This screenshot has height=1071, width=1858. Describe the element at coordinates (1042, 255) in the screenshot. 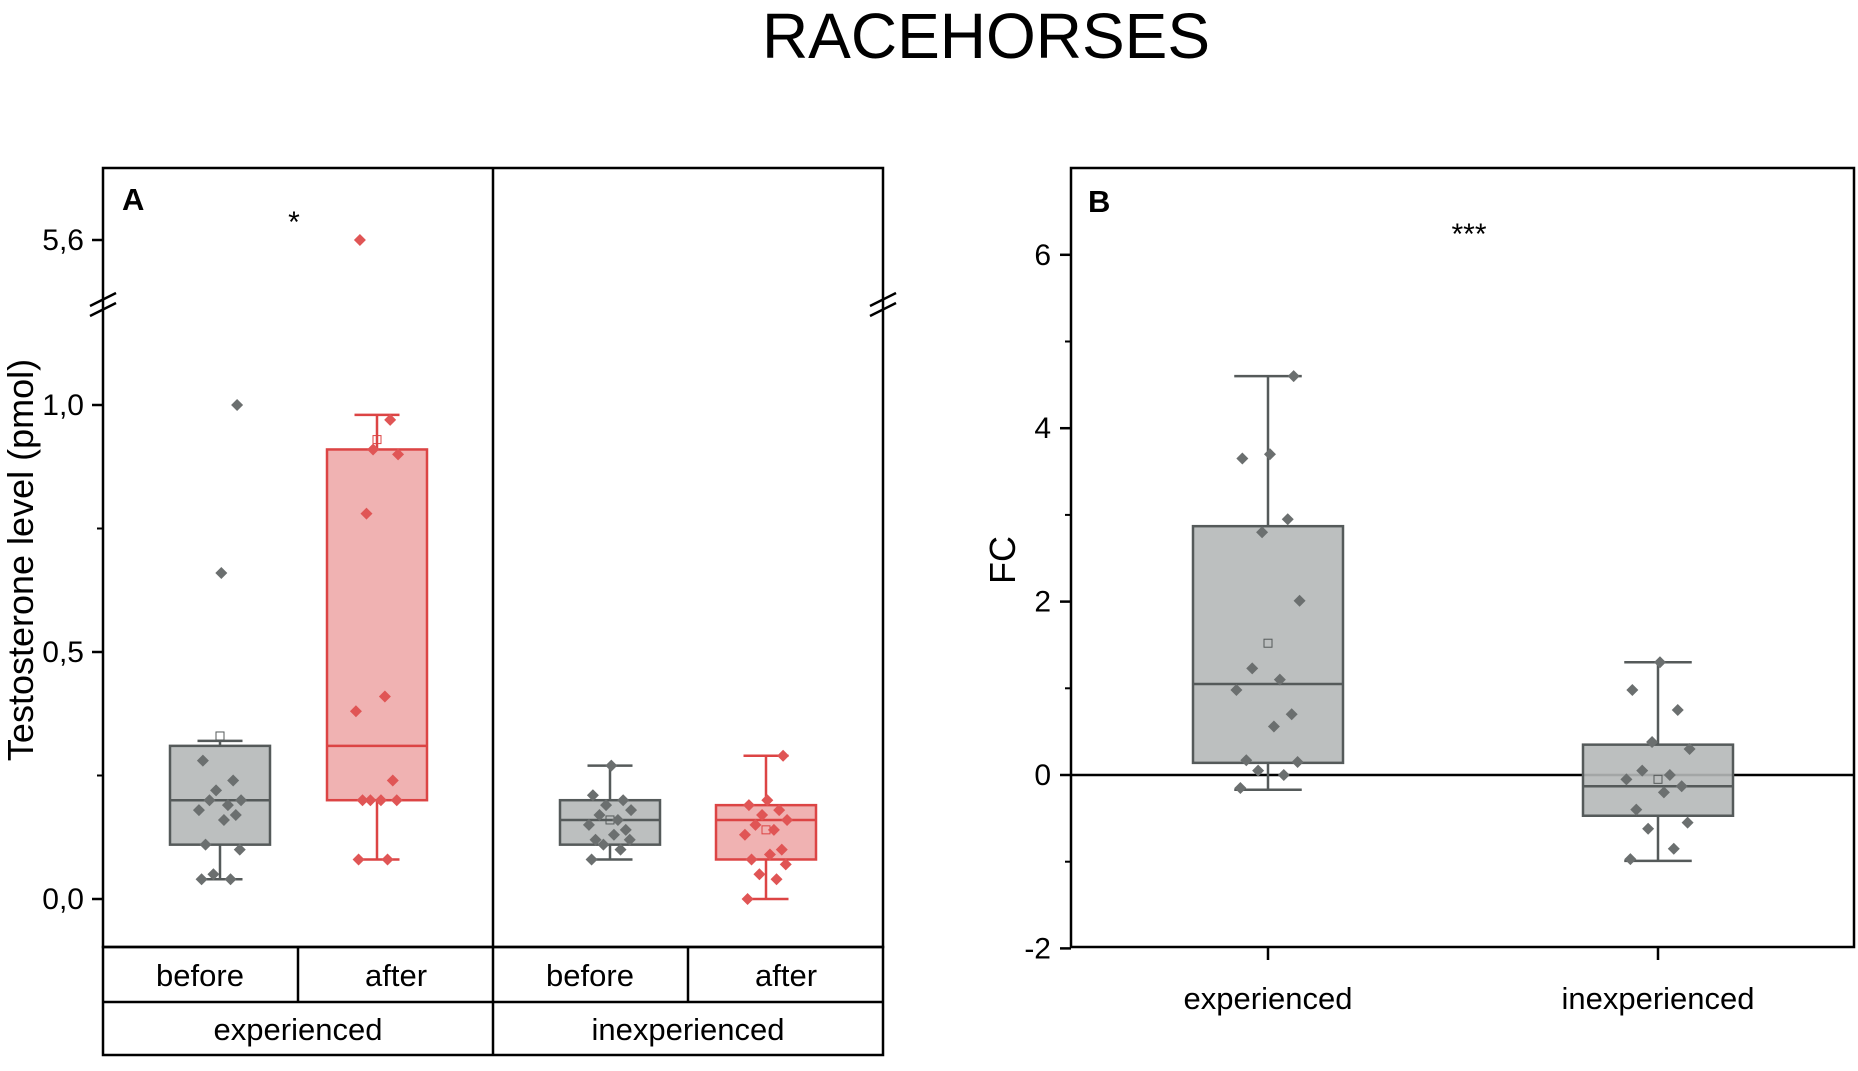

I see `panel-b-y-tick-label: 6` at that location.